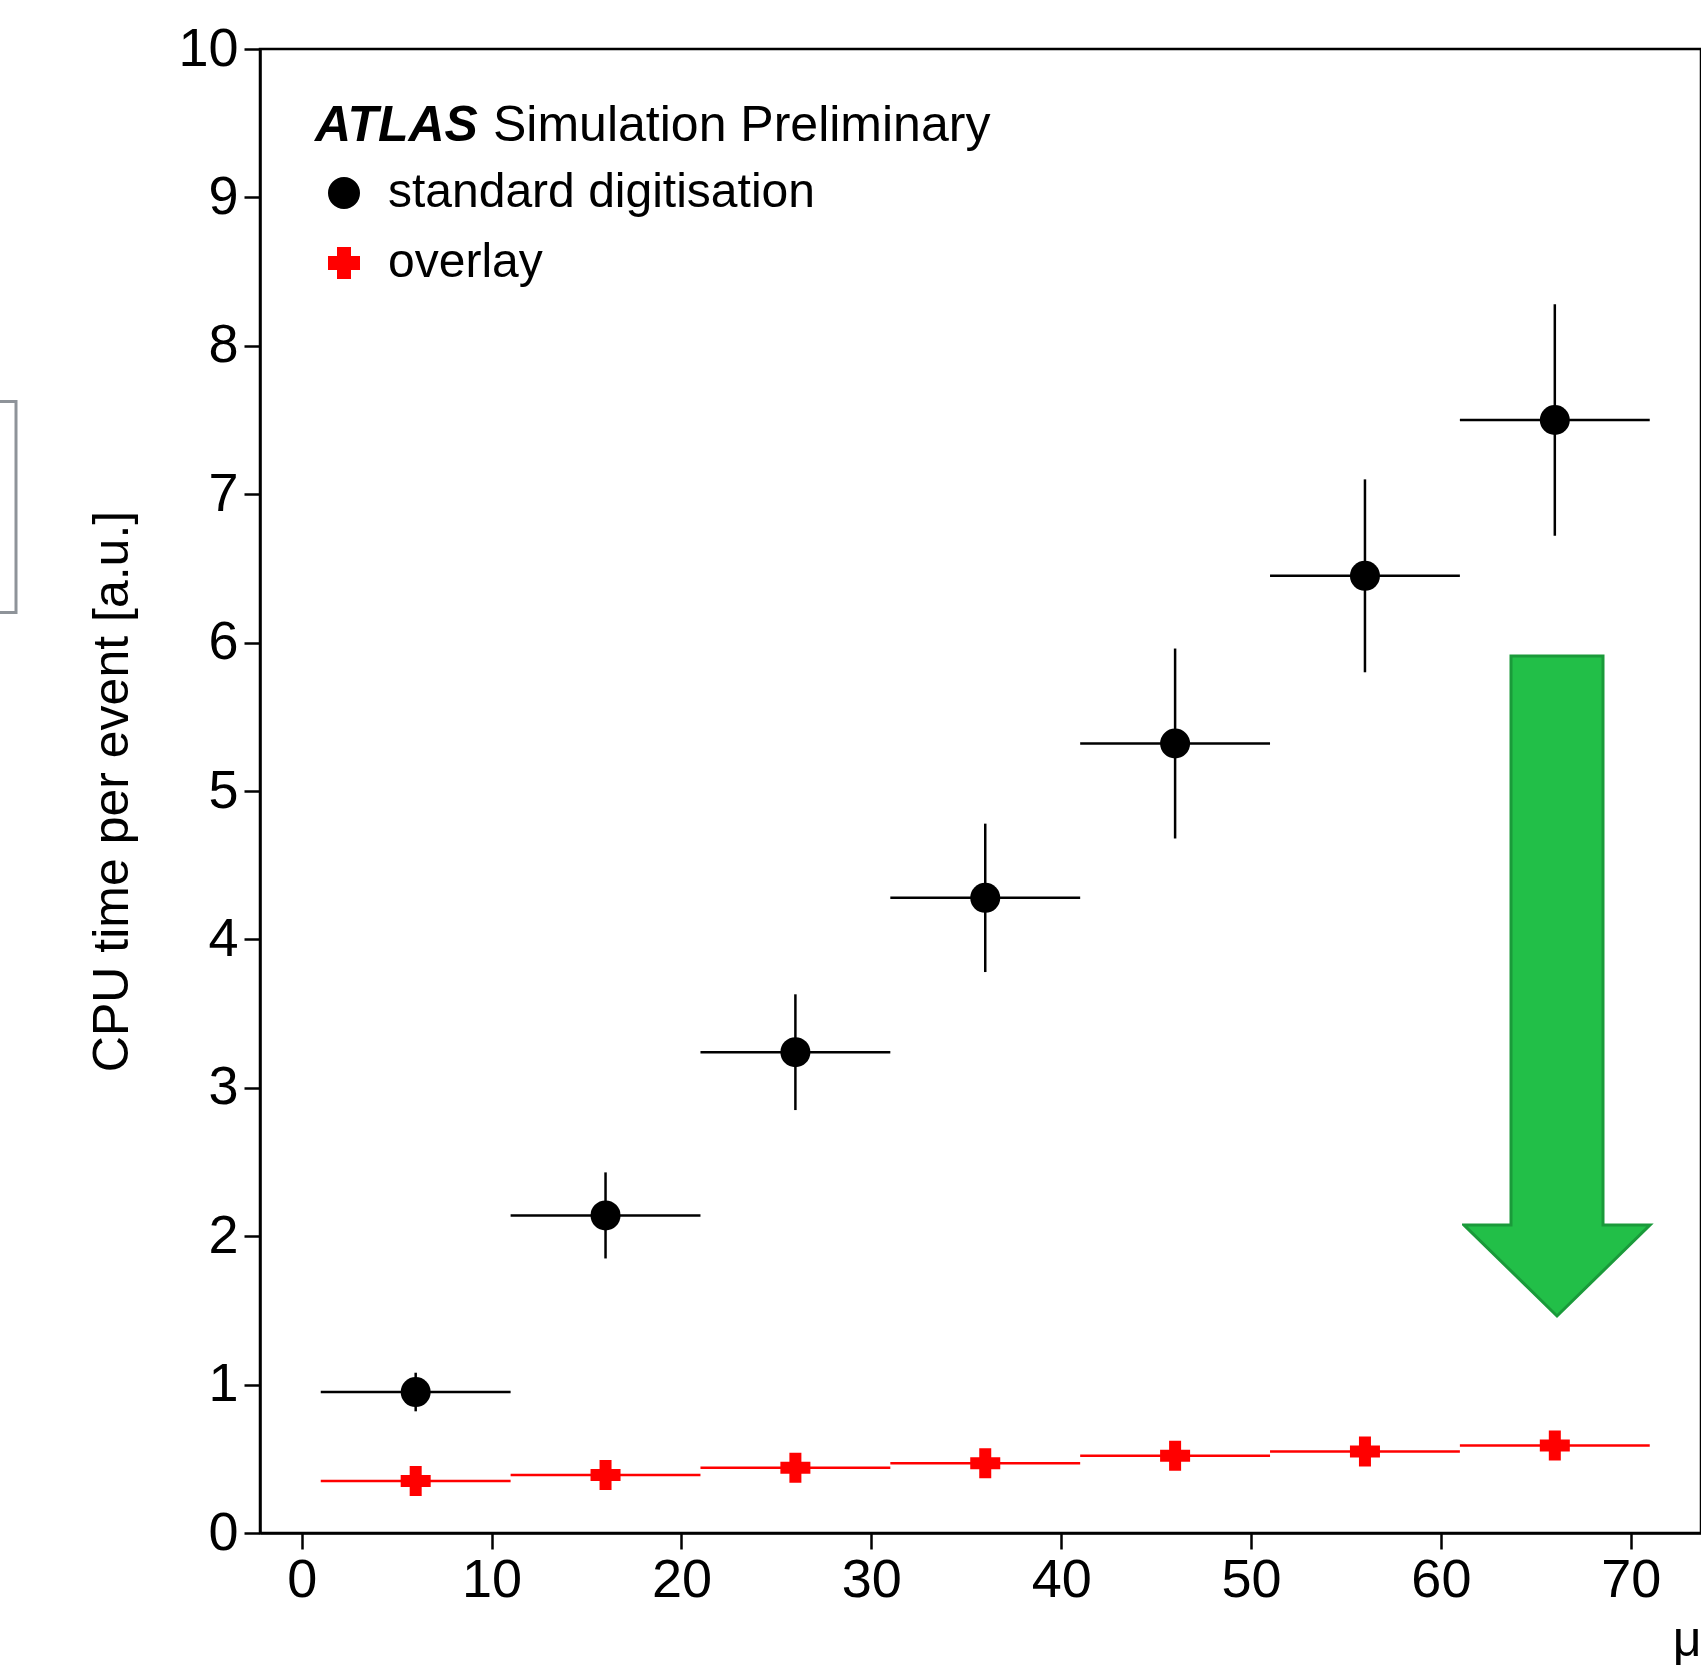 This screenshot has width=1701, height=1668. Describe the element at coordinates (1441, 1577) in the screenshot. I see `x-tick-label: 60` at that location.